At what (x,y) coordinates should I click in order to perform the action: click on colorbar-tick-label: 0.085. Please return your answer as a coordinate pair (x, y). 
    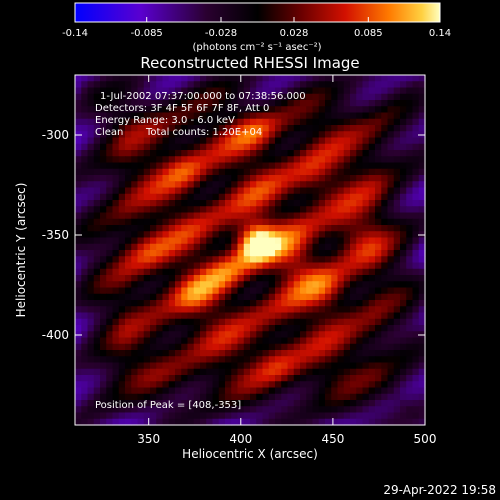
    Looking at the image, I should click on (368, 33).